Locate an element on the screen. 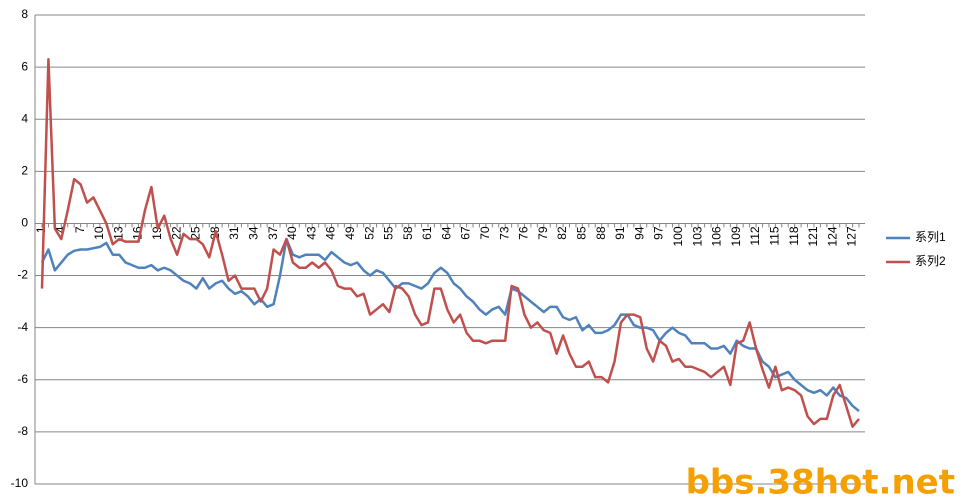  x-tick-label: 43 is located at coordinates (311, 233).